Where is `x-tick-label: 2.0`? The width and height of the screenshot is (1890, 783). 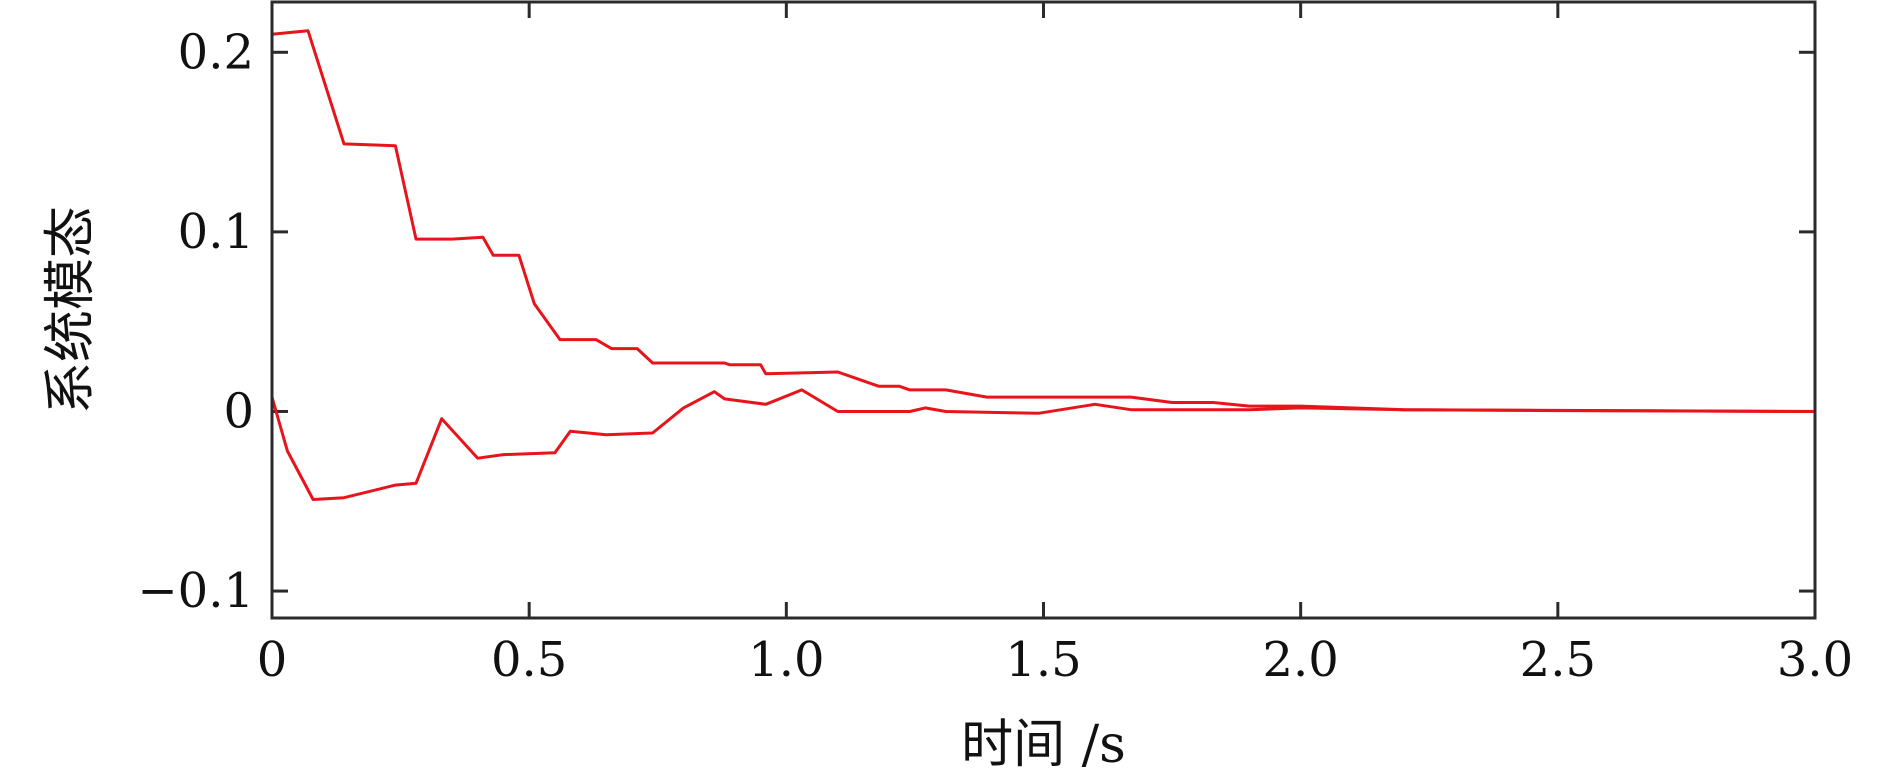 x-tick-label: 2.0 is located at coordinates (1300, 660).